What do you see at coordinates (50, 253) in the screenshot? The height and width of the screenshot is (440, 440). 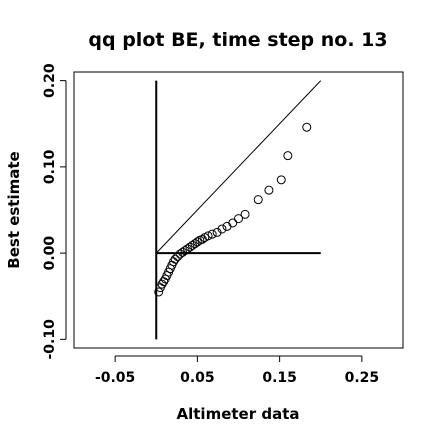 I see `y-tick-label: 0.00` at bounding box center [50, 253].